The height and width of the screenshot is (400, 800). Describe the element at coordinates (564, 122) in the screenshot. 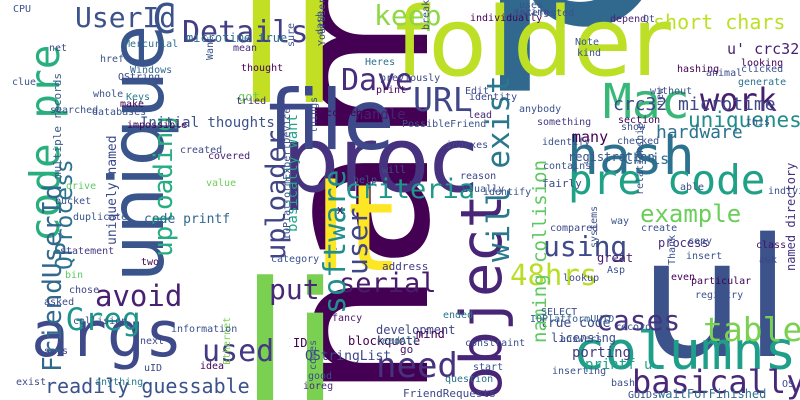

I see `word: something` at that location.